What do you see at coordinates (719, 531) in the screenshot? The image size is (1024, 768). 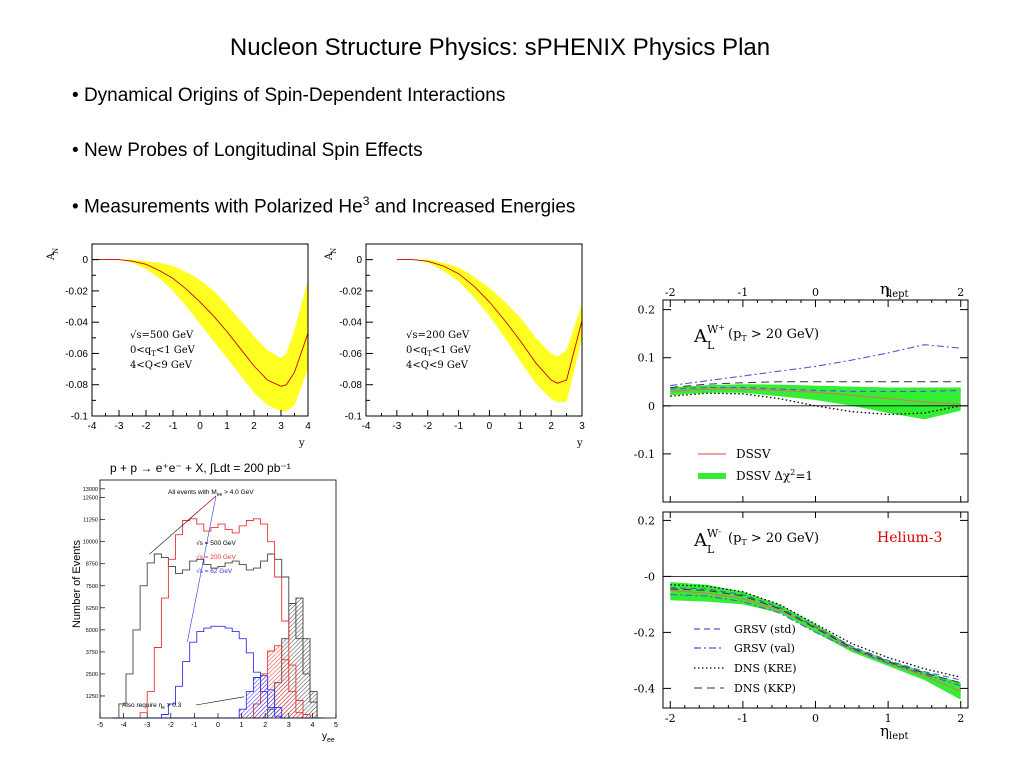 I see `label-sup2: -` at bounding box center [719, 531].